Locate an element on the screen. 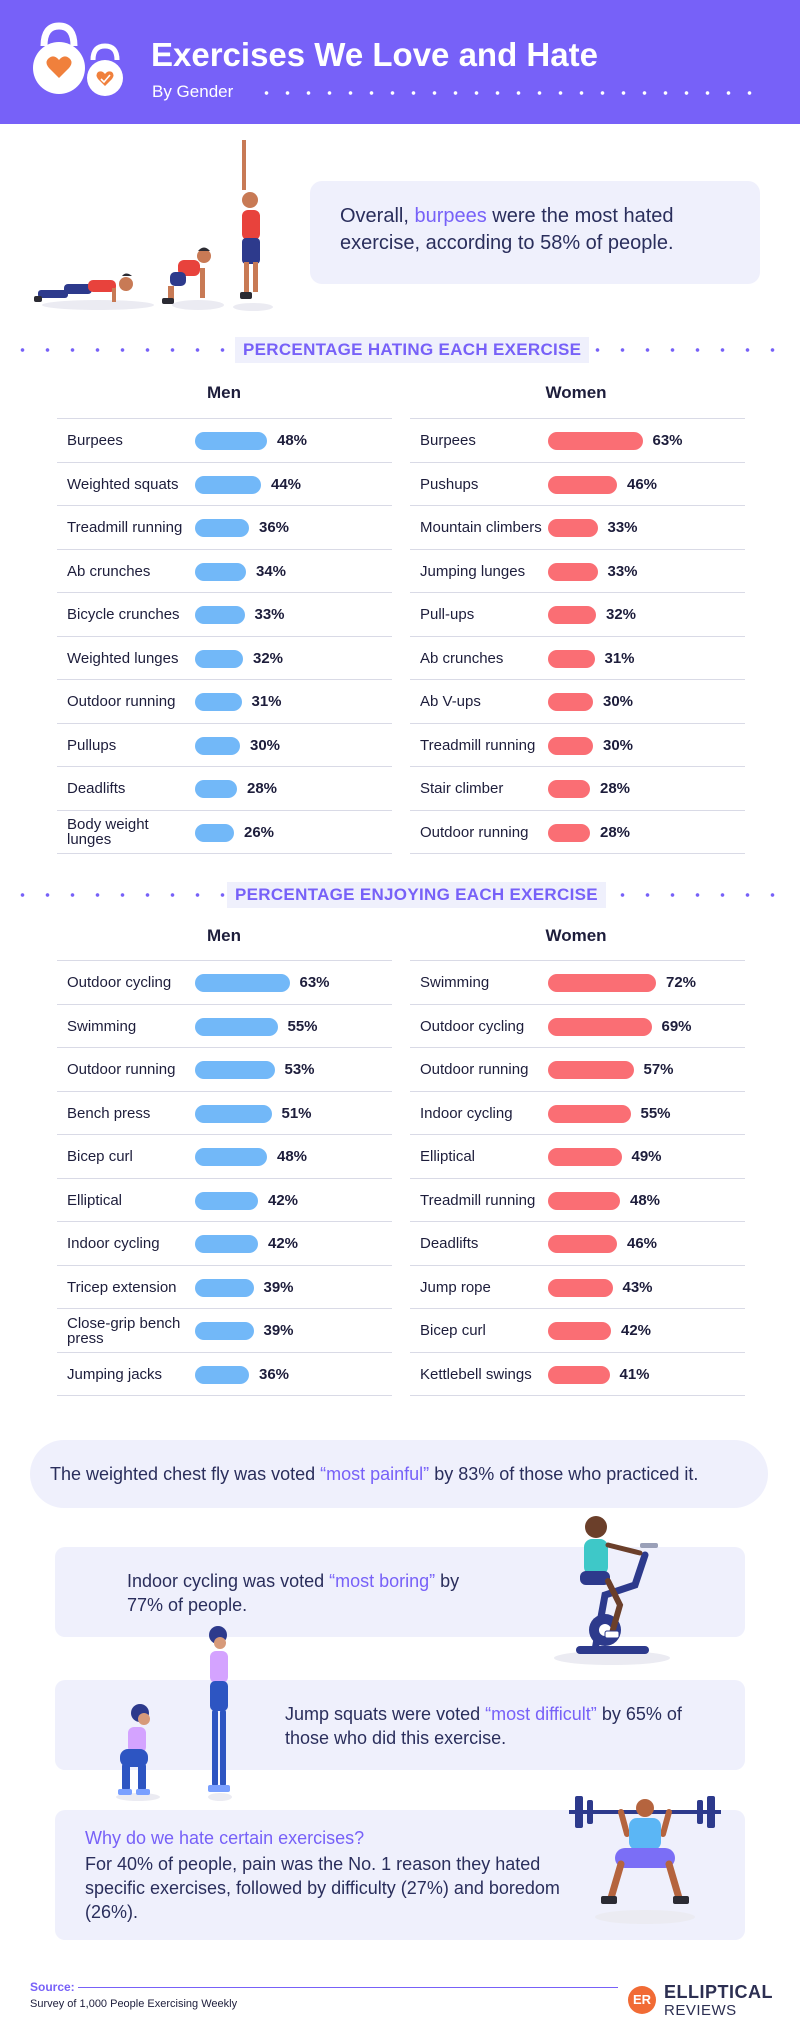 The height and width of the screenshot is (2032, 800). intro-text-start: Overall, is located at coordinates (377, 216).